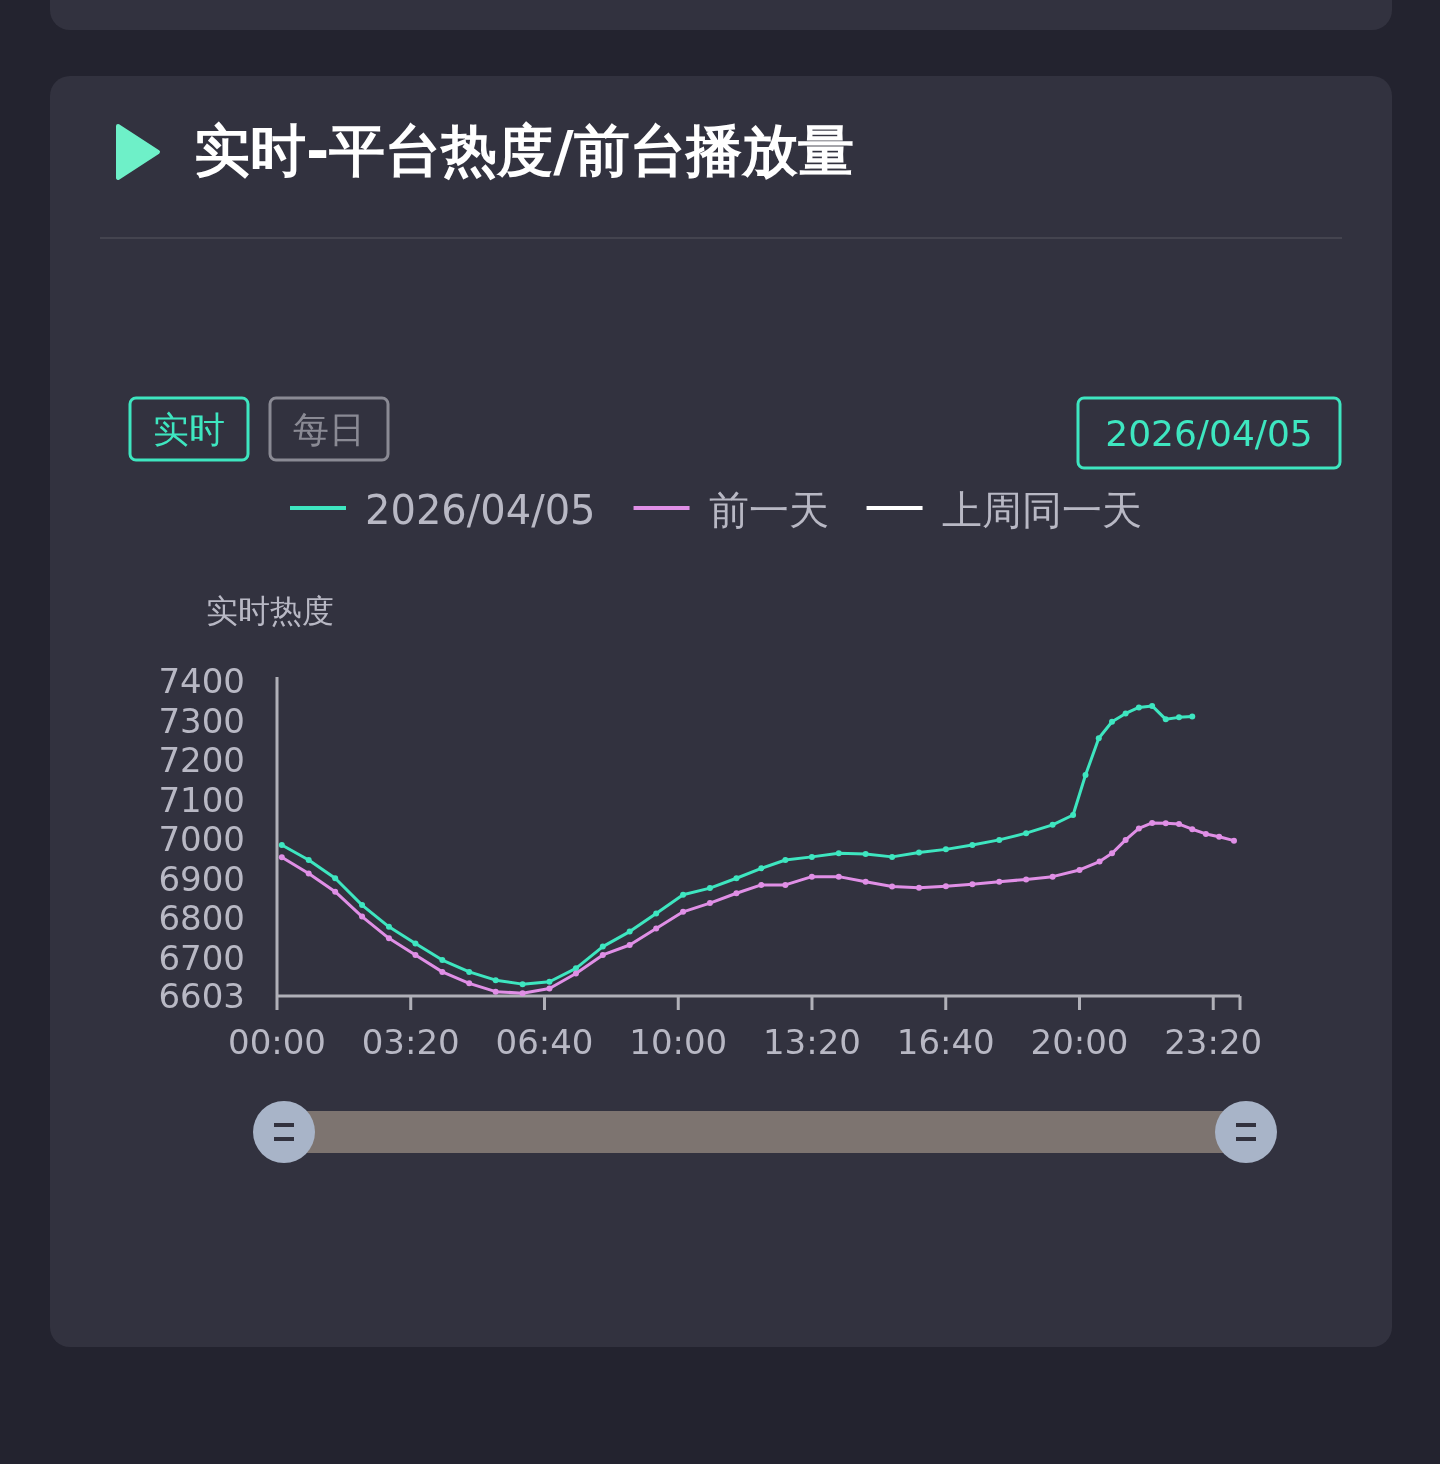  Describe the element at coordinates (270, 611) in the screenshot. I see `y-axis-title: 实时热度` at that location.